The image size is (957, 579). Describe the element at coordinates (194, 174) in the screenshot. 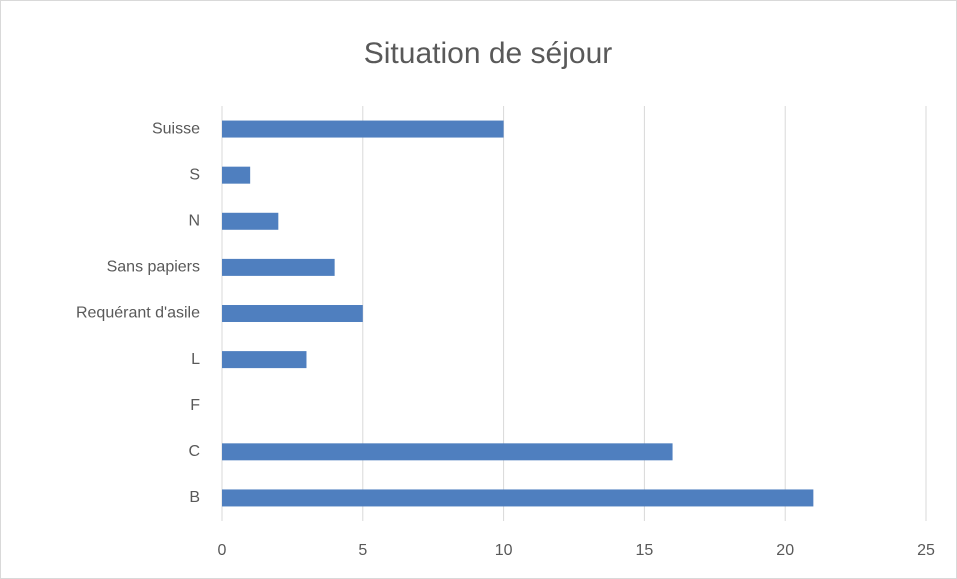

I see `y-tick-label: S` at that location.